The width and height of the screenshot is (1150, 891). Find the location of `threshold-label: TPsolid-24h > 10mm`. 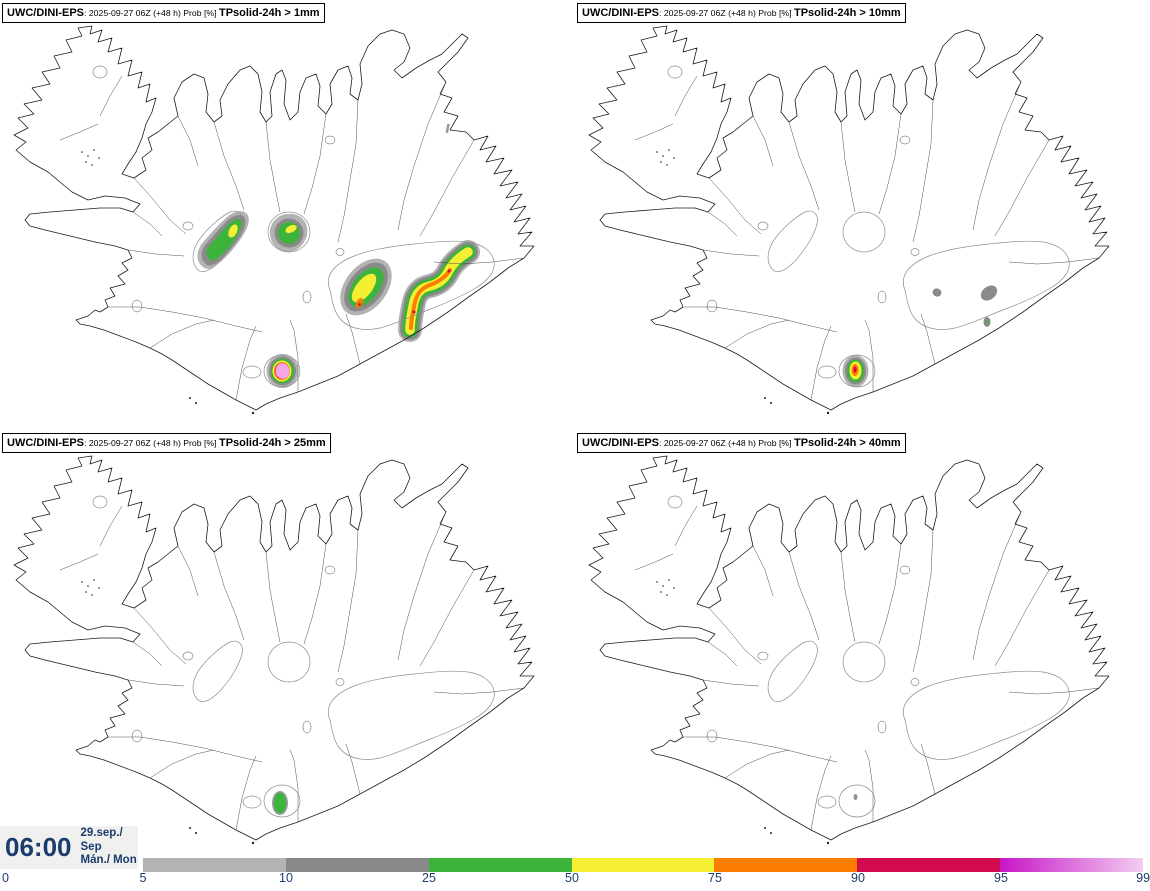

threshold-label: TPsolid-24h > 10mm is located at coordinates (847, 13).